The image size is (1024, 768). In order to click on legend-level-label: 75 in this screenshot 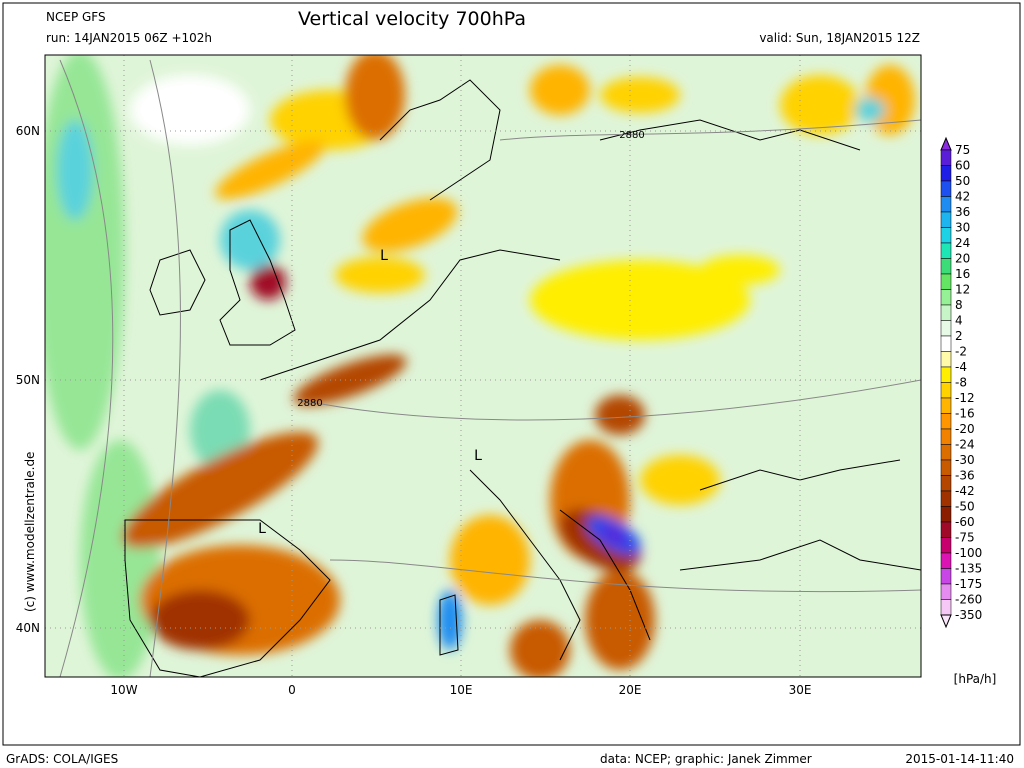, I will do `click(962, 150)`.